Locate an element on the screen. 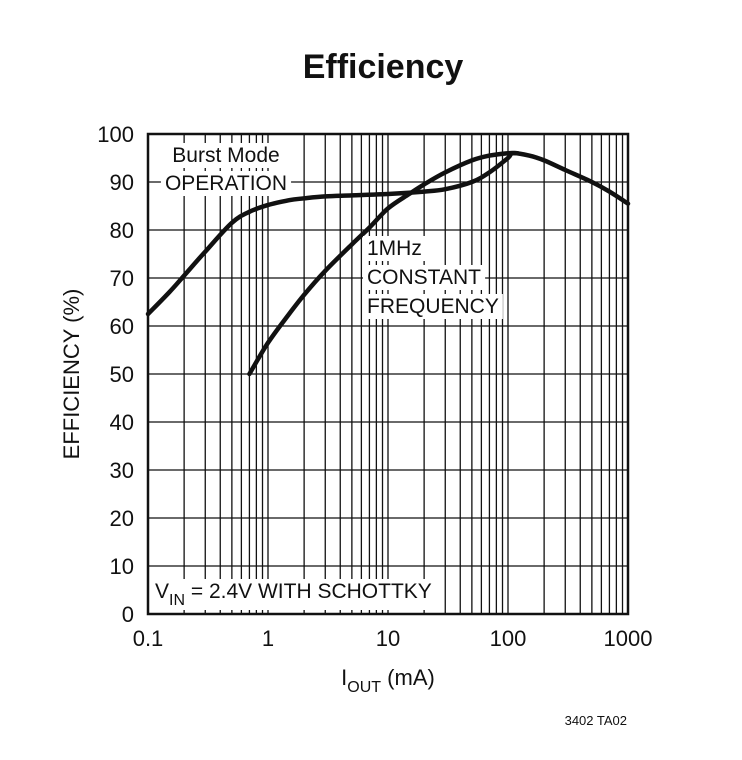 This screenshot has width=742, height=760. x-axis-label-sub: OUT is located at coordinates (364, 687).